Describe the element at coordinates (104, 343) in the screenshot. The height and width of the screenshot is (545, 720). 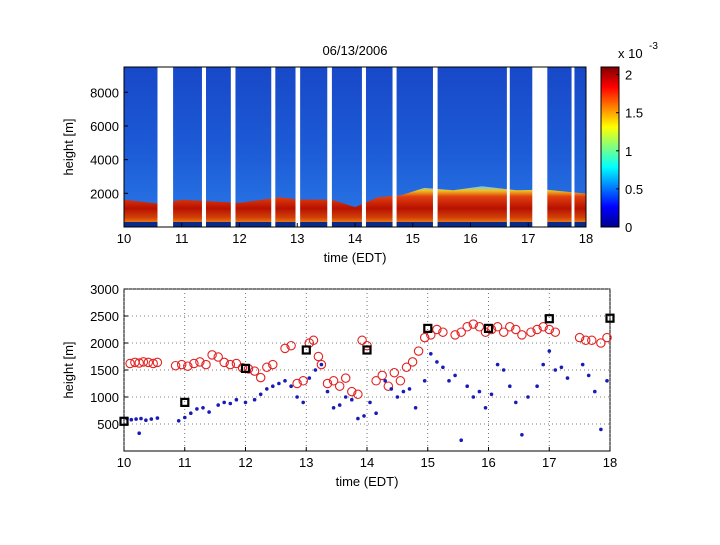
I see `y-tick-label: 2000` at that location.